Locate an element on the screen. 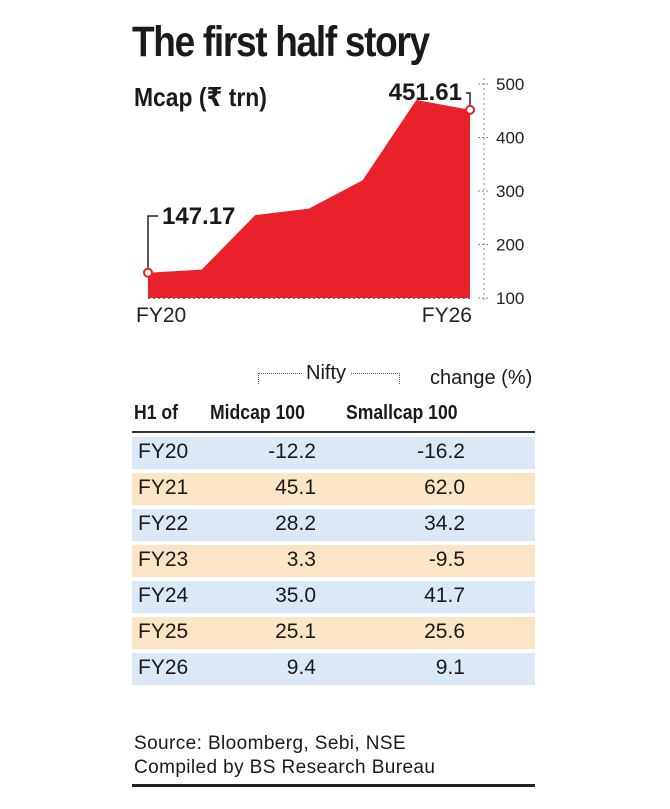 This screenshot has height=809, width=670. col-header-midcap: Midcap 100 is located at coordinates (257, 413).